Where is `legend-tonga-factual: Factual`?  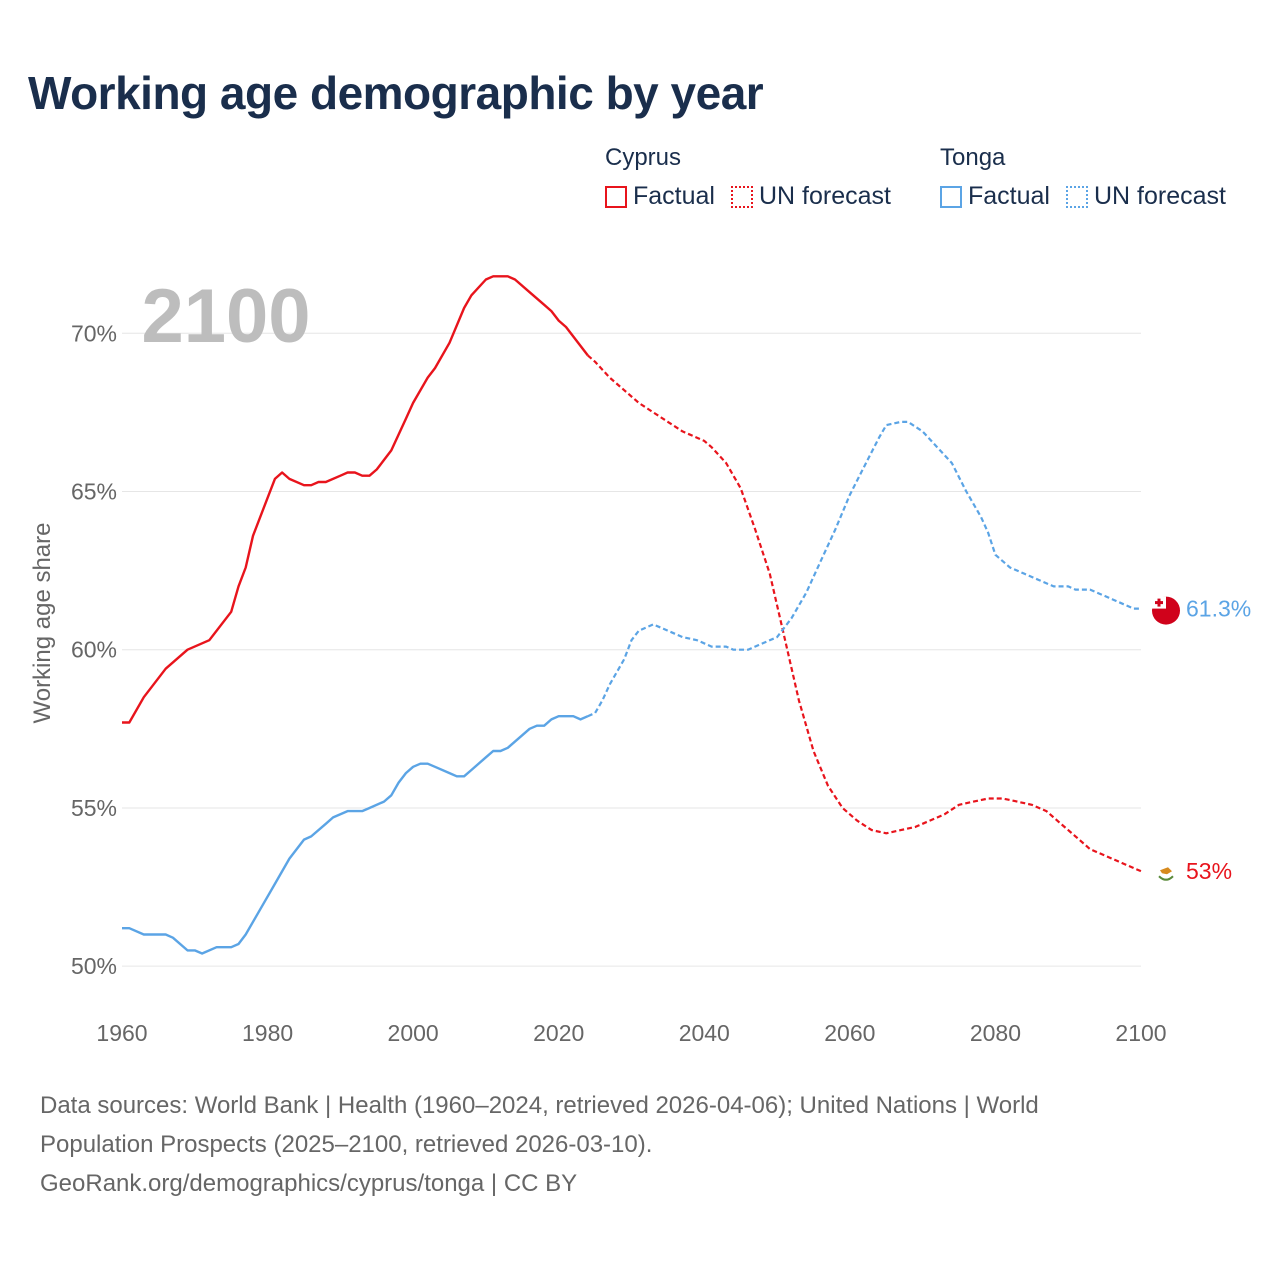 legend-tonga-factual: Factual is located at coordinates (995, 196).